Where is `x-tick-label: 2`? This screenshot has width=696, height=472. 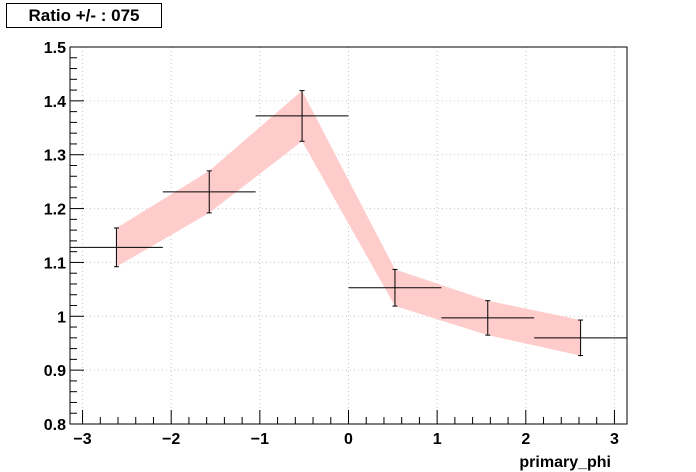
x-tick-label: 2 is located at coordinates (525, 439).